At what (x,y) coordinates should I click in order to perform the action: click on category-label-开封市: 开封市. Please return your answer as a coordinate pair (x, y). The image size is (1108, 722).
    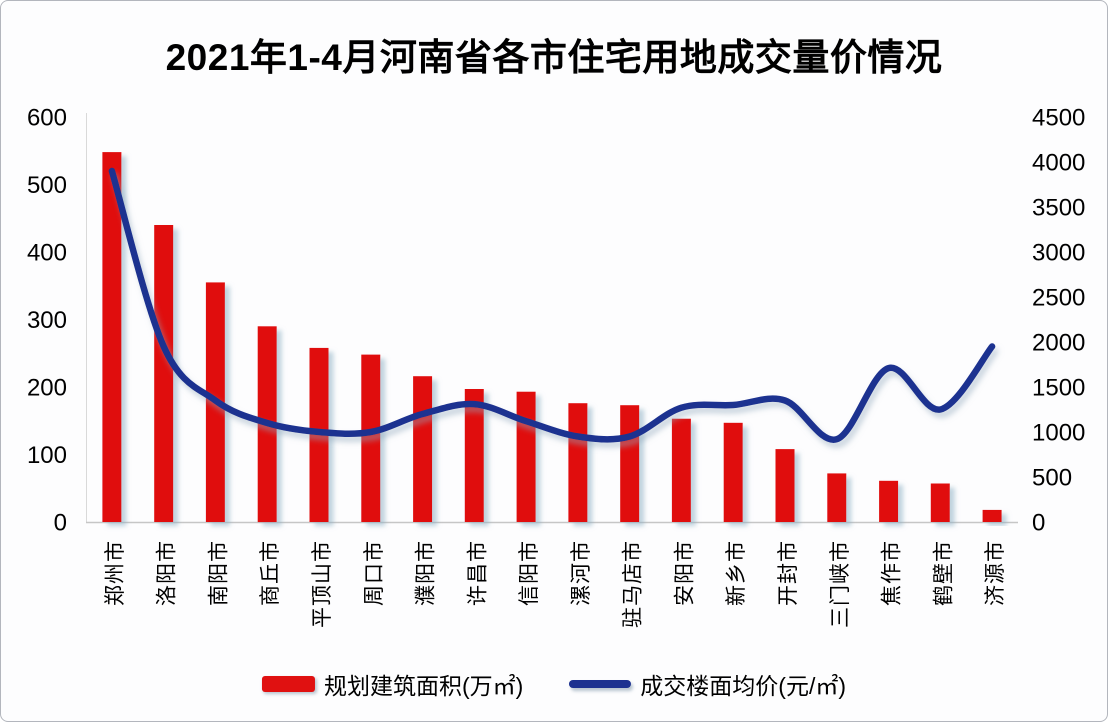
    Looking at the image, I should click on (788, 573).